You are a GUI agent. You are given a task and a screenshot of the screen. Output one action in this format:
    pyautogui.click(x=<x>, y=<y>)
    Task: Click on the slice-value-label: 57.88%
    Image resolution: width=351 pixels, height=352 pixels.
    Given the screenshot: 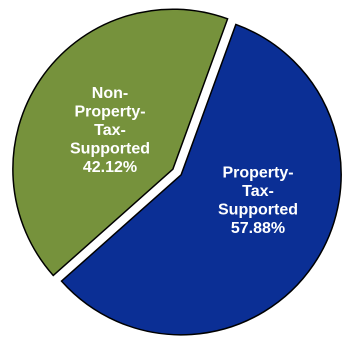 What is the action you would take?
    pyautogui.click(x=258, y=228)
    